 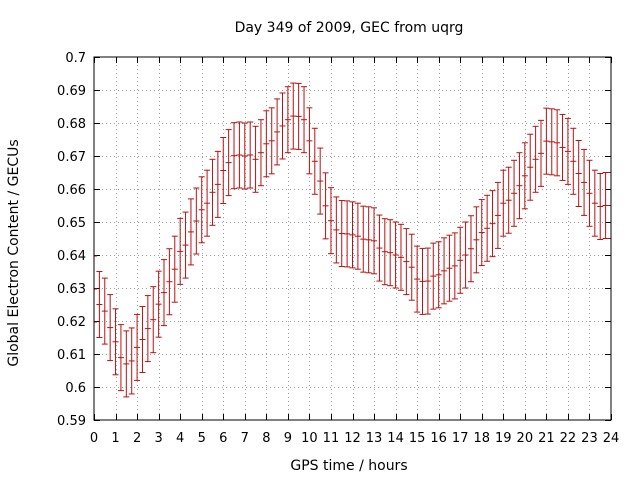 I want to click on x-tick-label: 15, so click(x=417, y=438).